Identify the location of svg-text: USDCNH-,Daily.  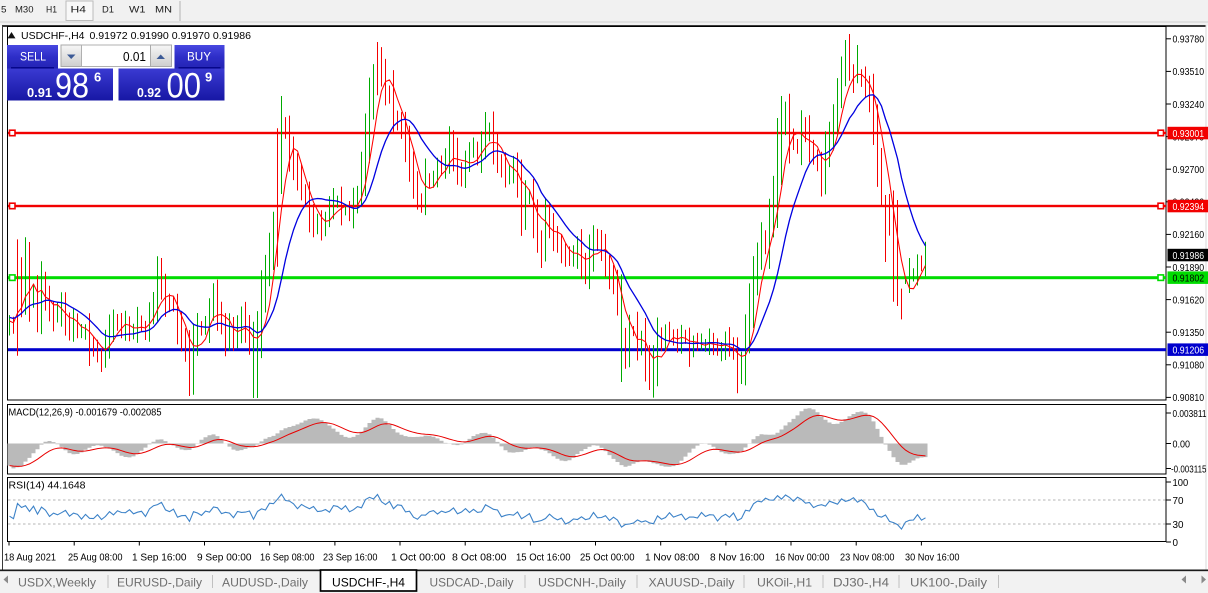
(582, 583).